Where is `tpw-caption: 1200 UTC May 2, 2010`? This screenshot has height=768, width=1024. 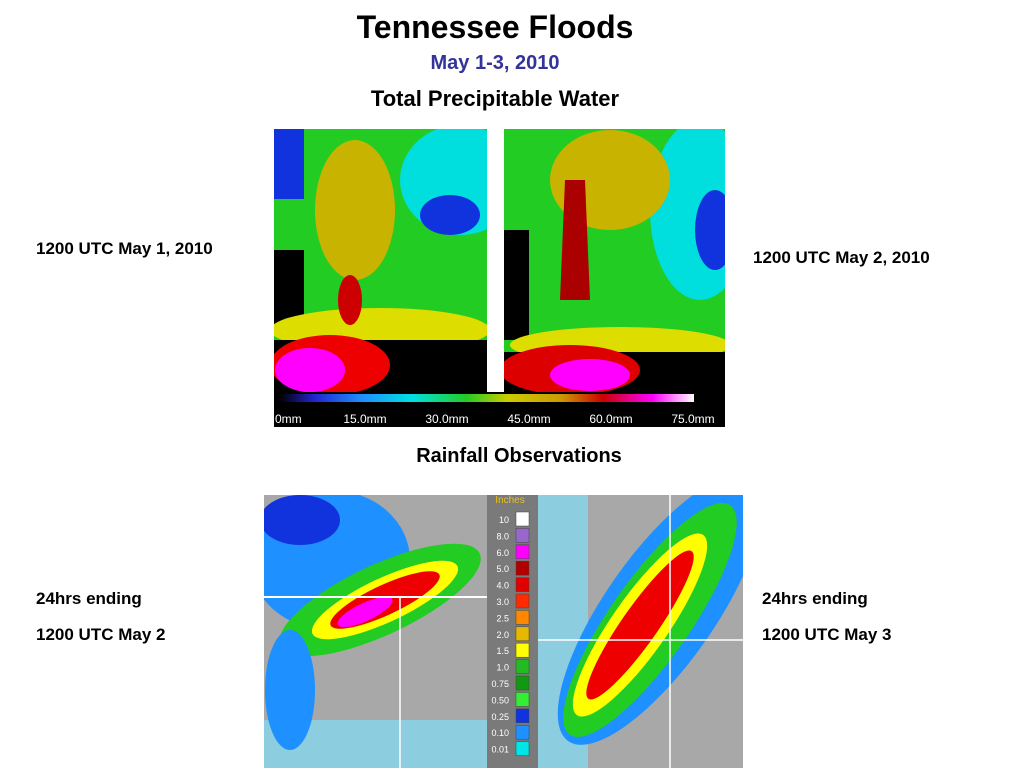
tpw-caption: 1200 UTC May 2, 2010 is located at coordinates (841, 257).